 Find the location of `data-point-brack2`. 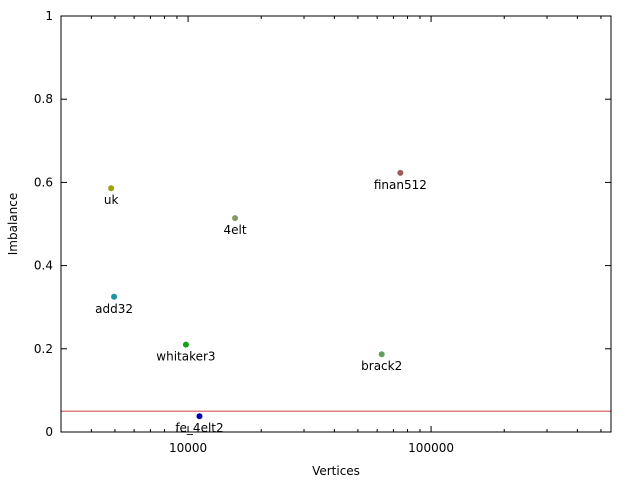

data-point-brack2 is located at coordinates (381, 354).